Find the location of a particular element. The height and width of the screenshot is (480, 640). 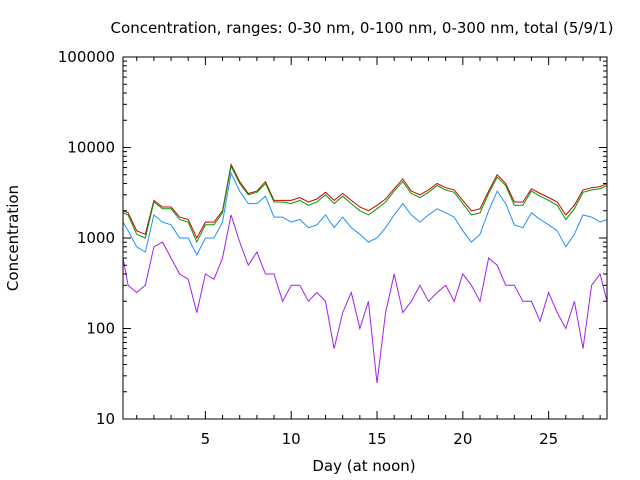

x-tick-label: 5 is located at coordinates (206, 439).